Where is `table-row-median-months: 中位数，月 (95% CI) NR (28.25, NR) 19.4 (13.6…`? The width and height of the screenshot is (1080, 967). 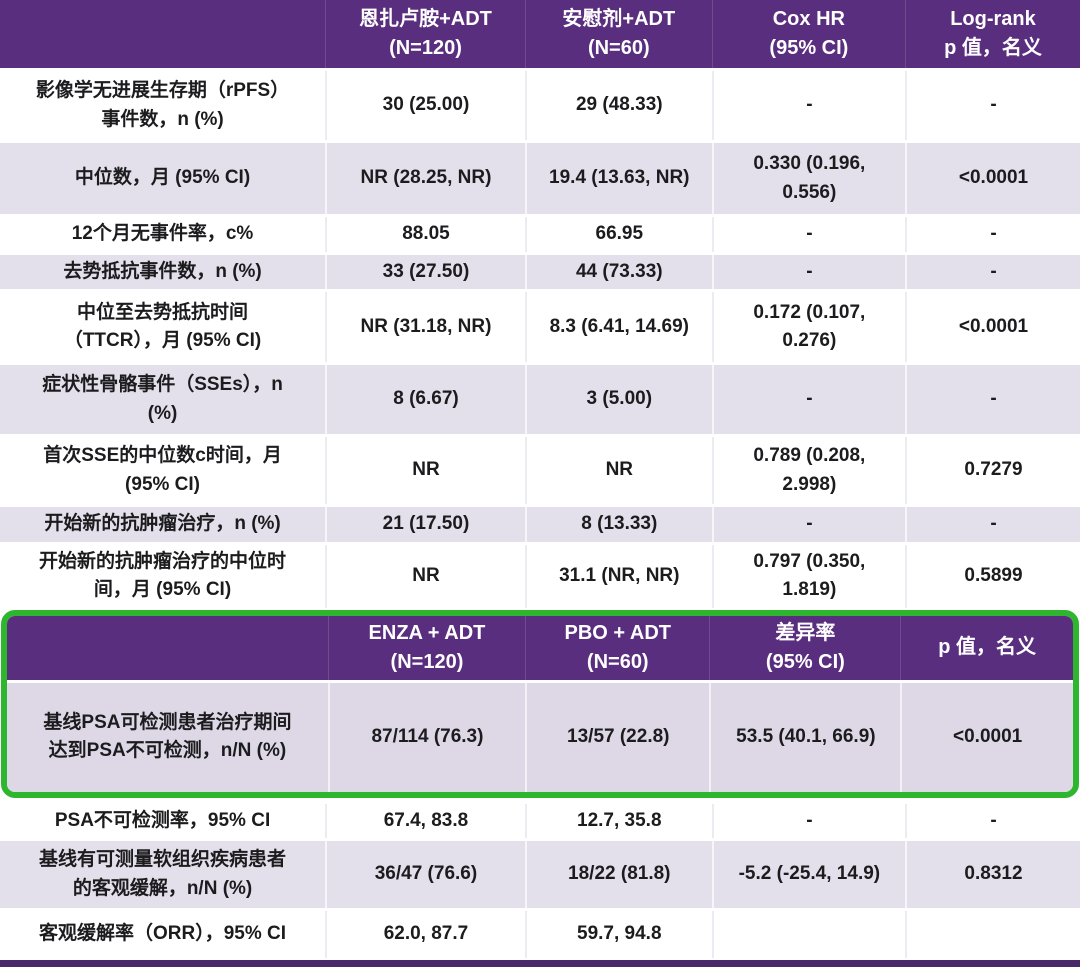 table-row-median-months: 中位数，月 (95% CI) NR (28.25, NR) 19.4 (13.6… is located at coordinates (540, 177).